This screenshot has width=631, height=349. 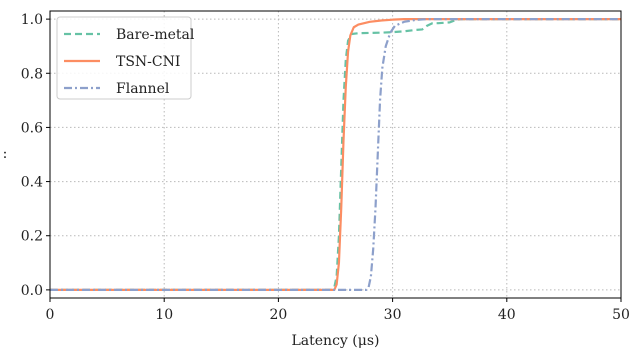 I want to click on legend-label-2: Flannel, so click(x=143, y=89).